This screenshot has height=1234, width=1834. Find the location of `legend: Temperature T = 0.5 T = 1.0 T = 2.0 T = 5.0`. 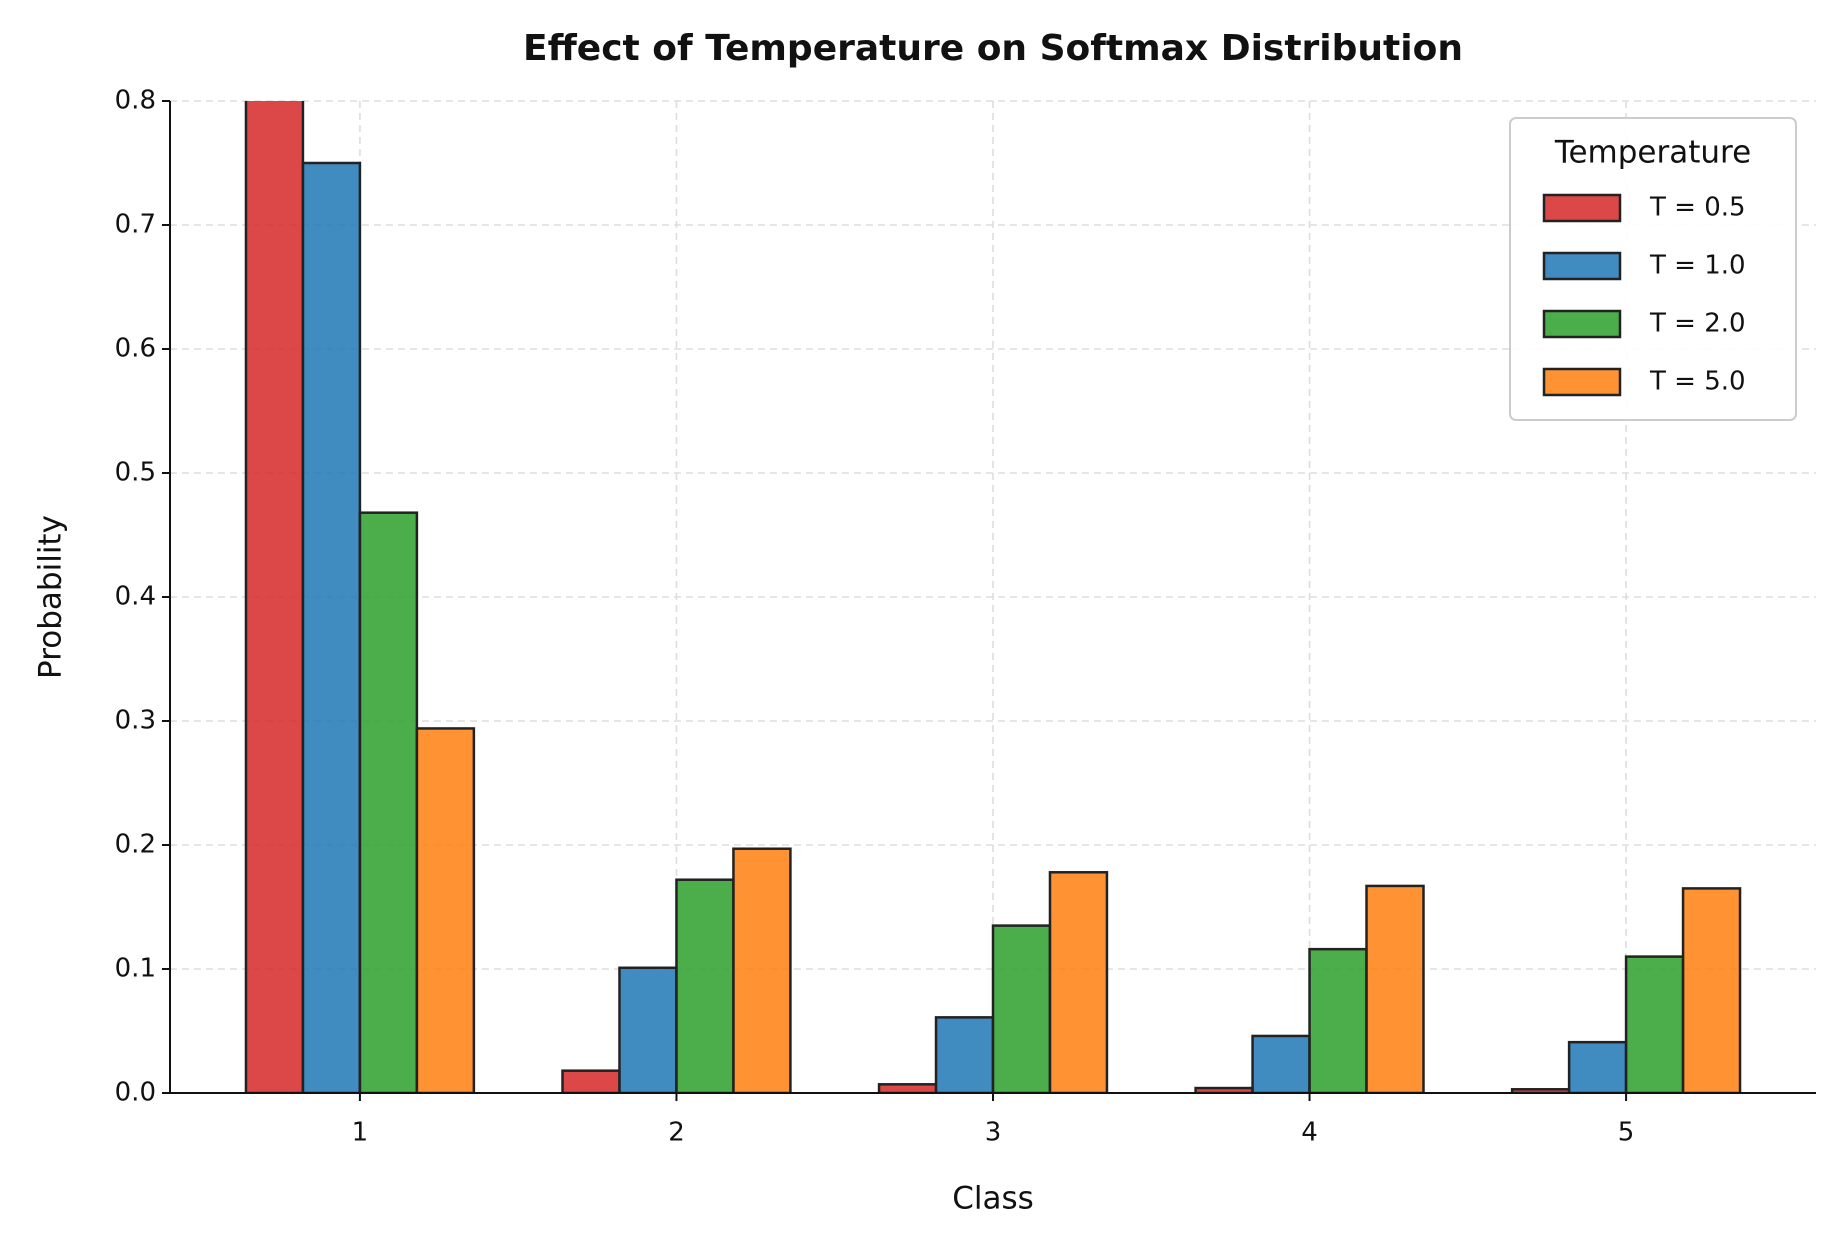

legend: Temperature T = 0.5 T = 1.0 T = 2.0 T = 5.0 is located at coordinates (1653, 269).